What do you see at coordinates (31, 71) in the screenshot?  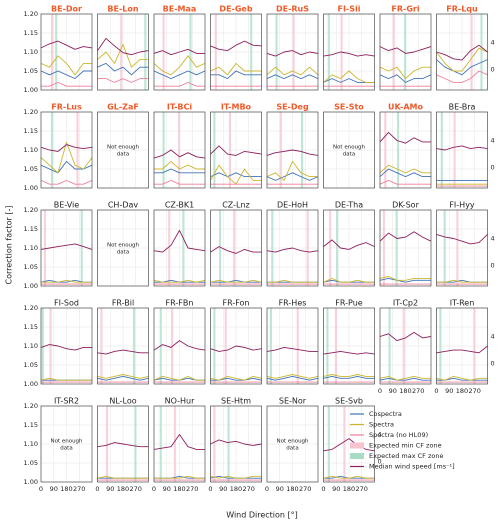 I see `y-tick-label: 1.05` at bounding box center [31, 71].